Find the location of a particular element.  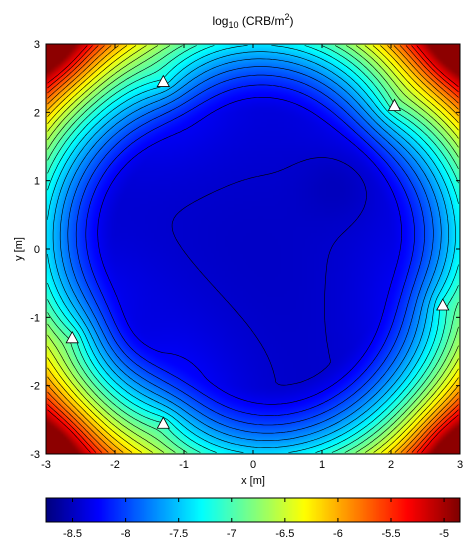

x-tick-label: -2 is located at coordinates (115, 465).